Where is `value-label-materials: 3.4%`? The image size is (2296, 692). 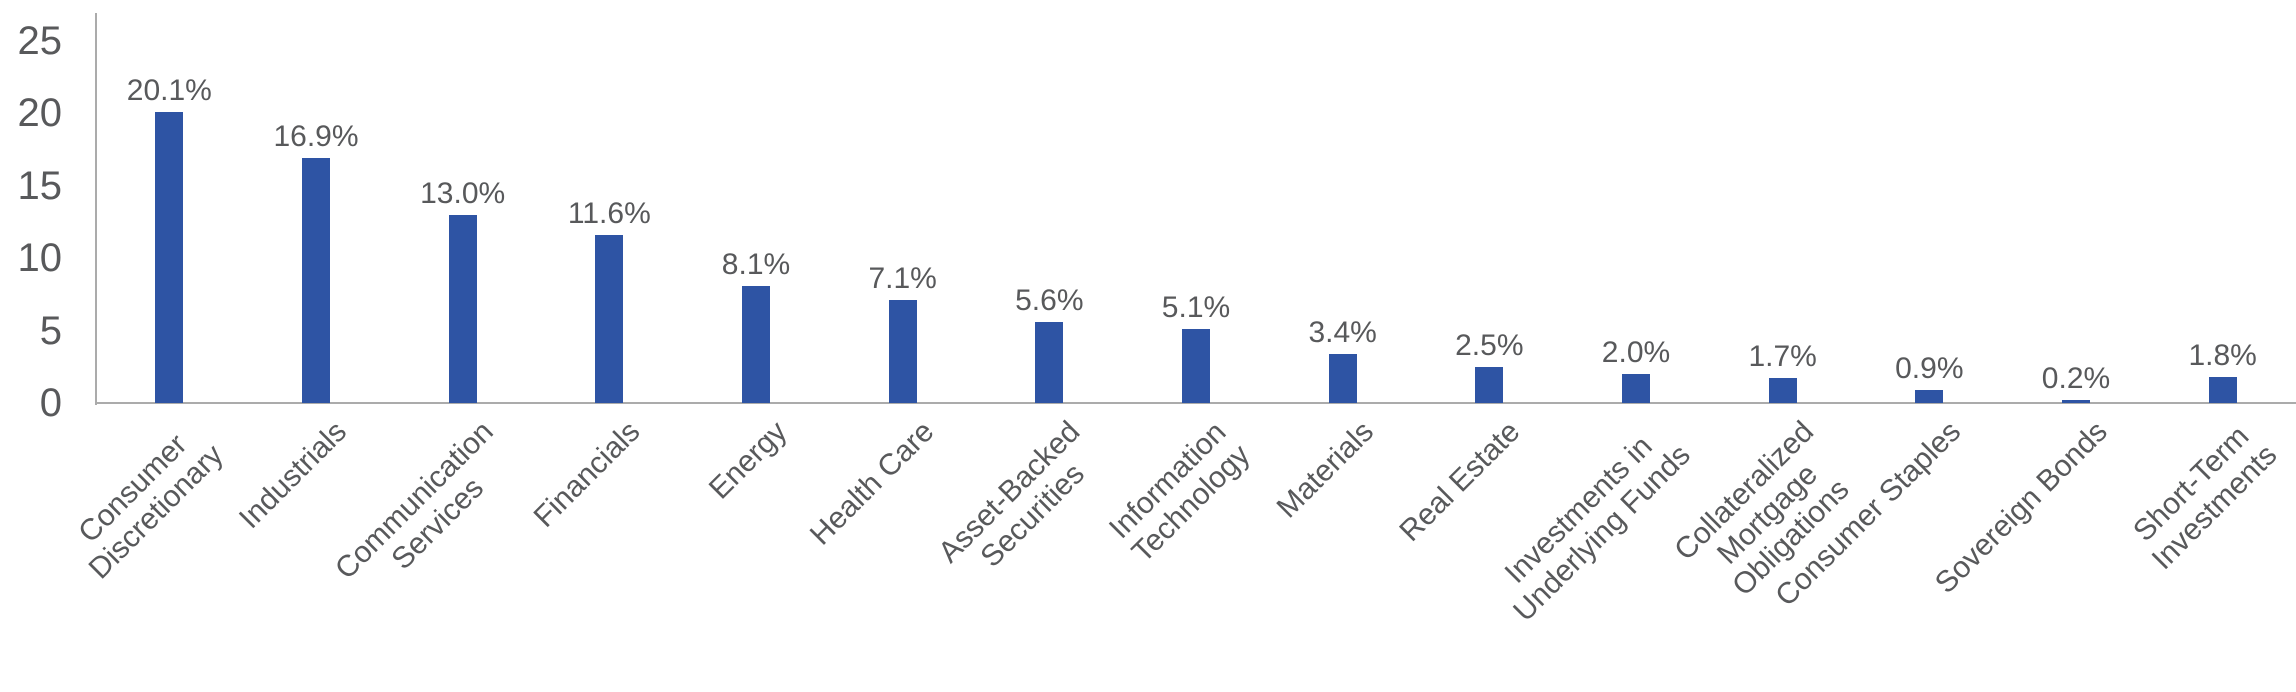
value-label-materials: 3.4% is located at coordinates (1342, 332).